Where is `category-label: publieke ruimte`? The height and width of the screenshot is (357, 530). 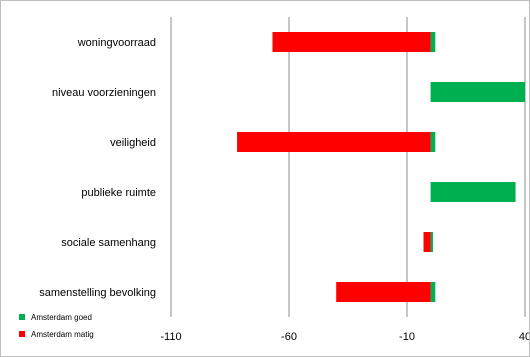 category-label: publieke ruimte is located at coordinates (118, 193).